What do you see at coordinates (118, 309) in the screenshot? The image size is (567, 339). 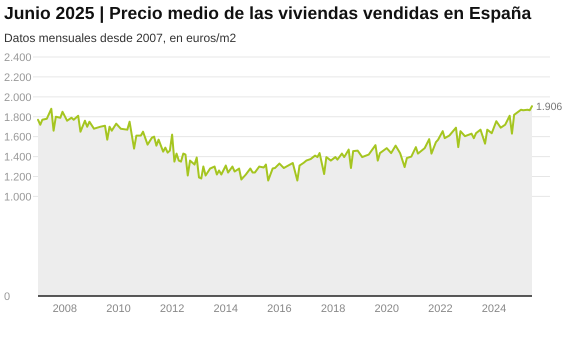 I see `x-tick-label: 2010` at bounding box center [118, 309].